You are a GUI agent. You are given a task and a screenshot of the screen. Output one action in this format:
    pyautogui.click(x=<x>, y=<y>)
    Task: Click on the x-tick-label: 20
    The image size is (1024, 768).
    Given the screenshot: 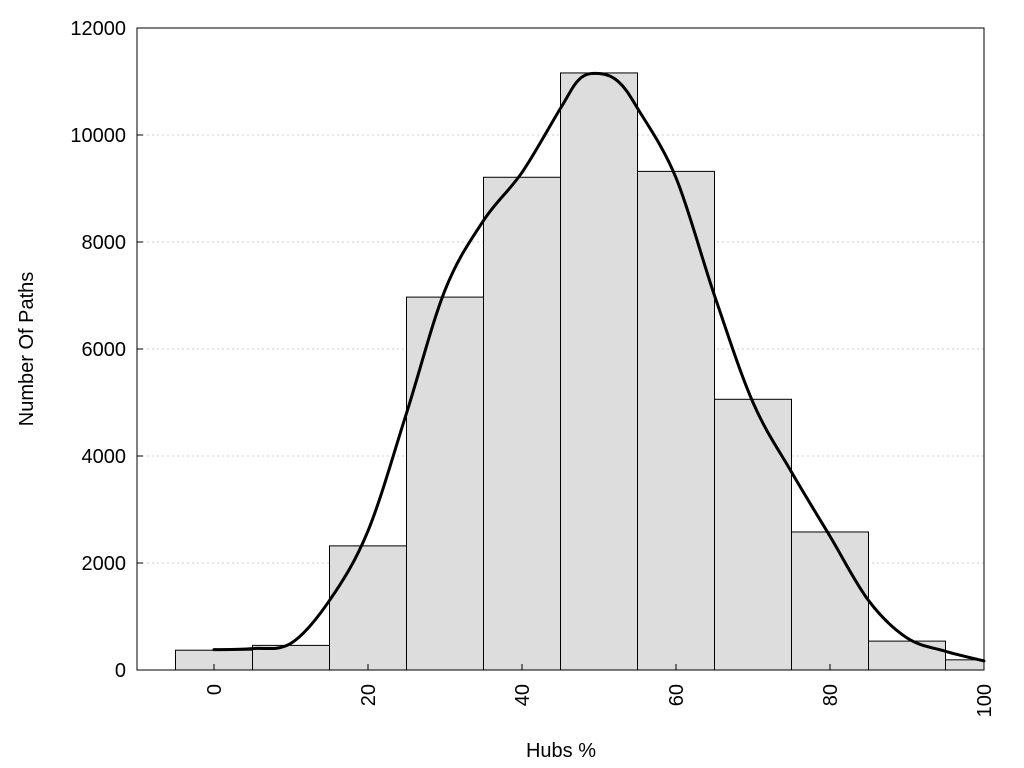 What is the action you would take?
    pyautogui.click(x=369, y=695)
    